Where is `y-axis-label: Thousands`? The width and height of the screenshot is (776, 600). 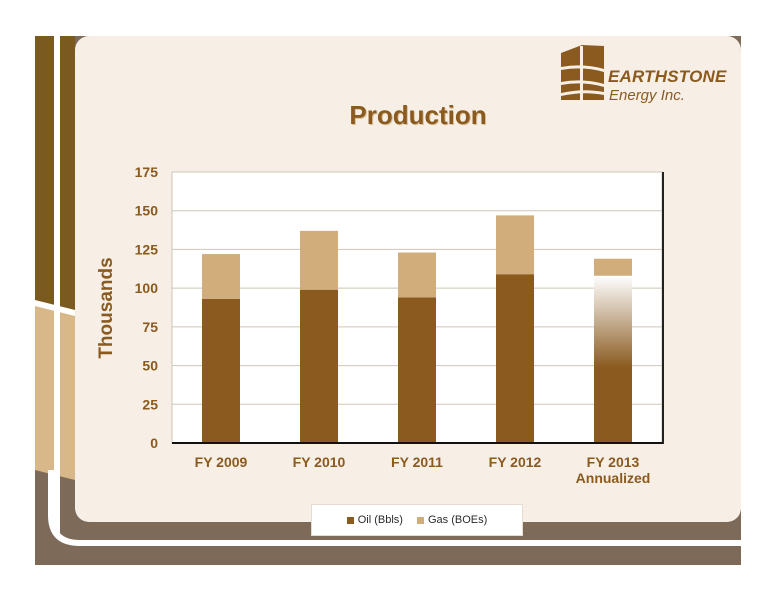
y-axis-label: Thousands is located at coordinates (106, 307).